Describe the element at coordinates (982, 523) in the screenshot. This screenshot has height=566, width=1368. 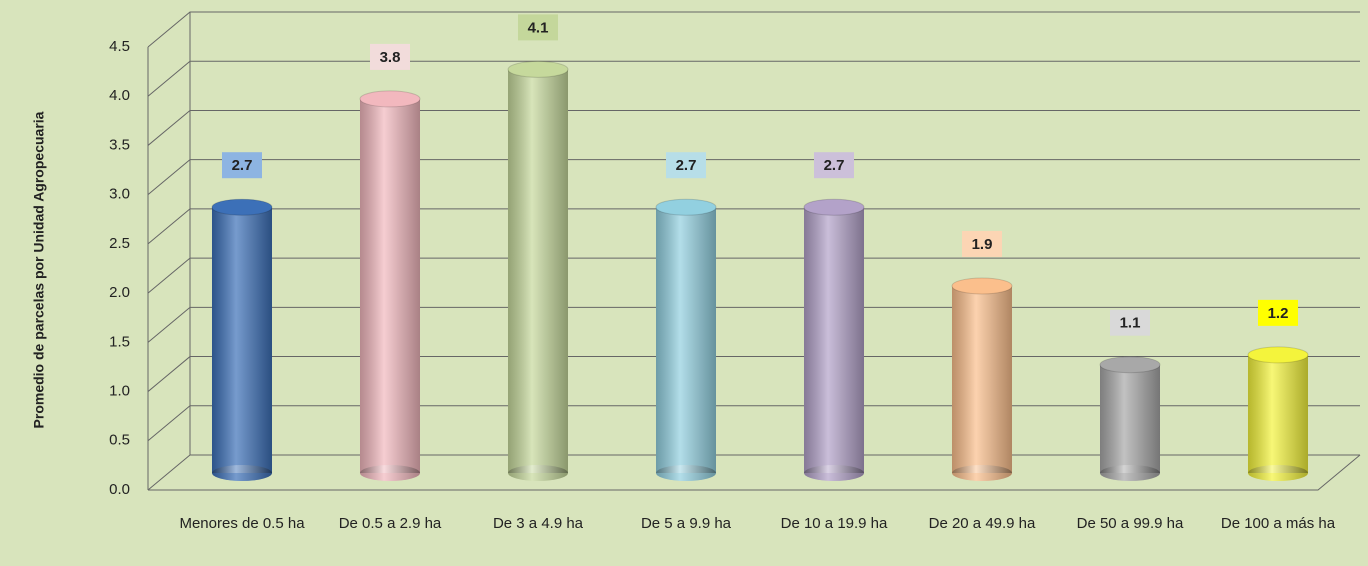
I see `x-tick-label: De 20 a 49.9 ha` at that location.